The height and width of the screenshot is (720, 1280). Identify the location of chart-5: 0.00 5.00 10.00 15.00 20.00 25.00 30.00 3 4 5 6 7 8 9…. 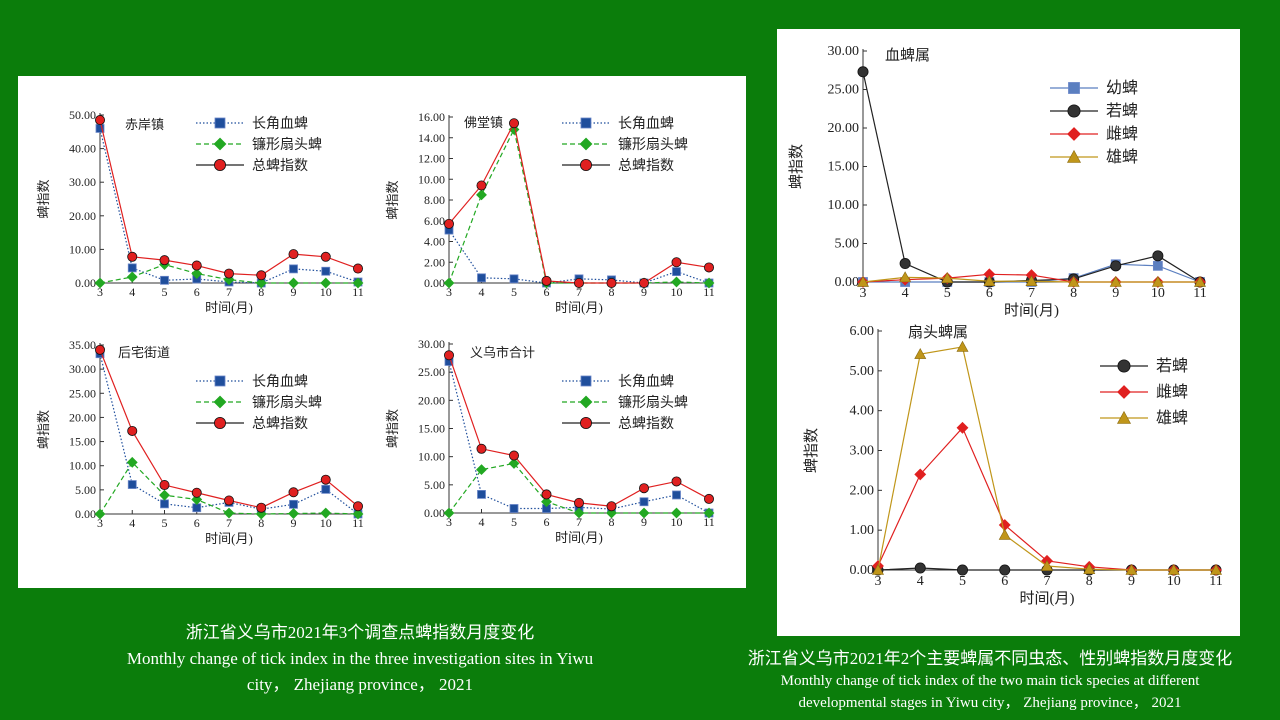
(997, 181).